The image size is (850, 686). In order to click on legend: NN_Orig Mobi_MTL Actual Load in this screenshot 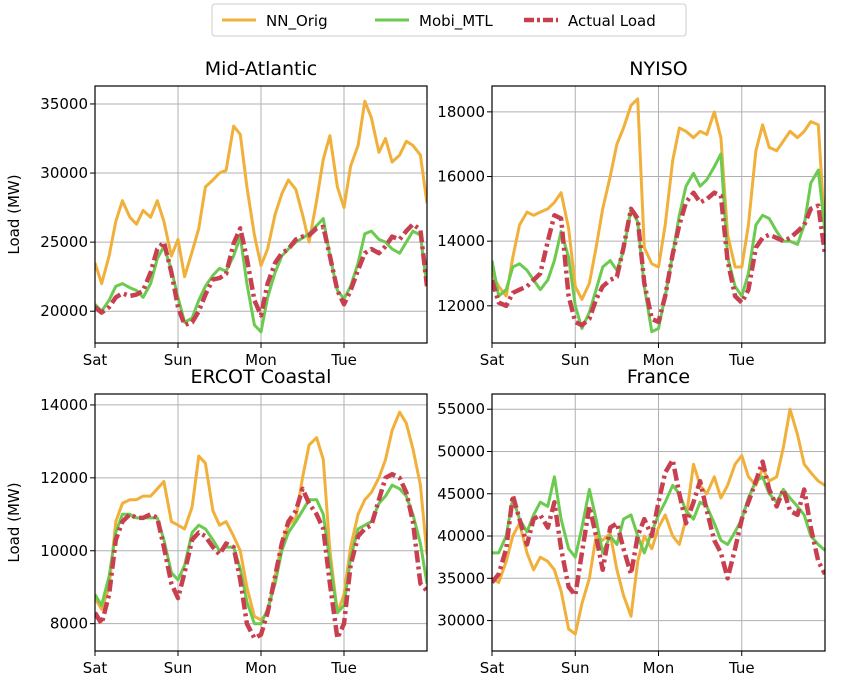, I will do `click(449, 20)`.